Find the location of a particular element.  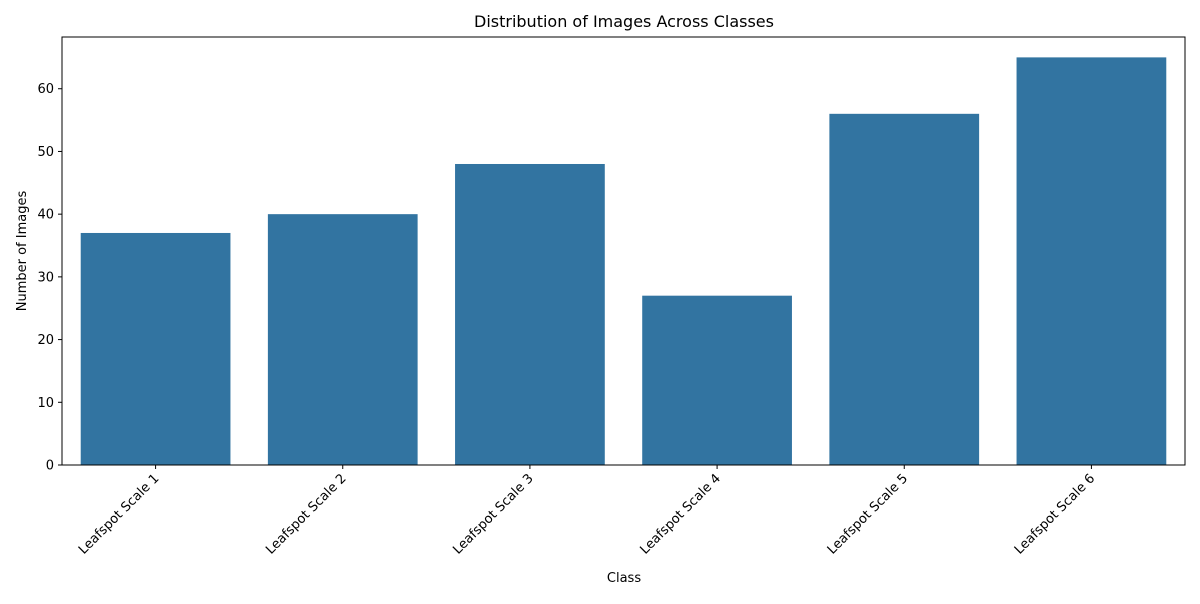

y-tick-label: 50 is located at coordinates (45, 152).